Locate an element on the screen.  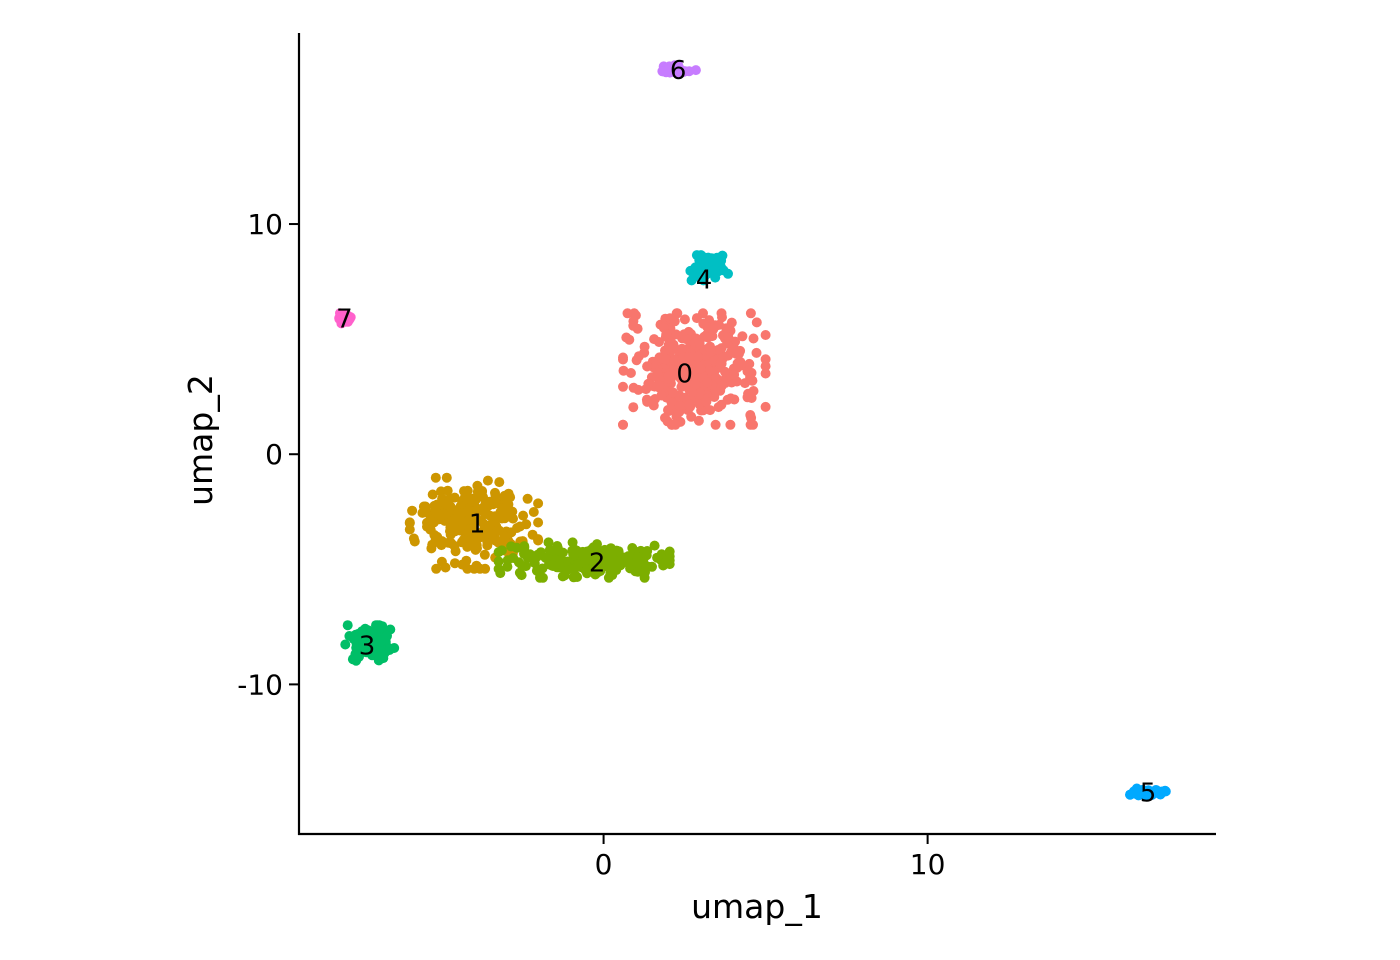
cluster-label-3: 3 is located at coordinates (367, 646).